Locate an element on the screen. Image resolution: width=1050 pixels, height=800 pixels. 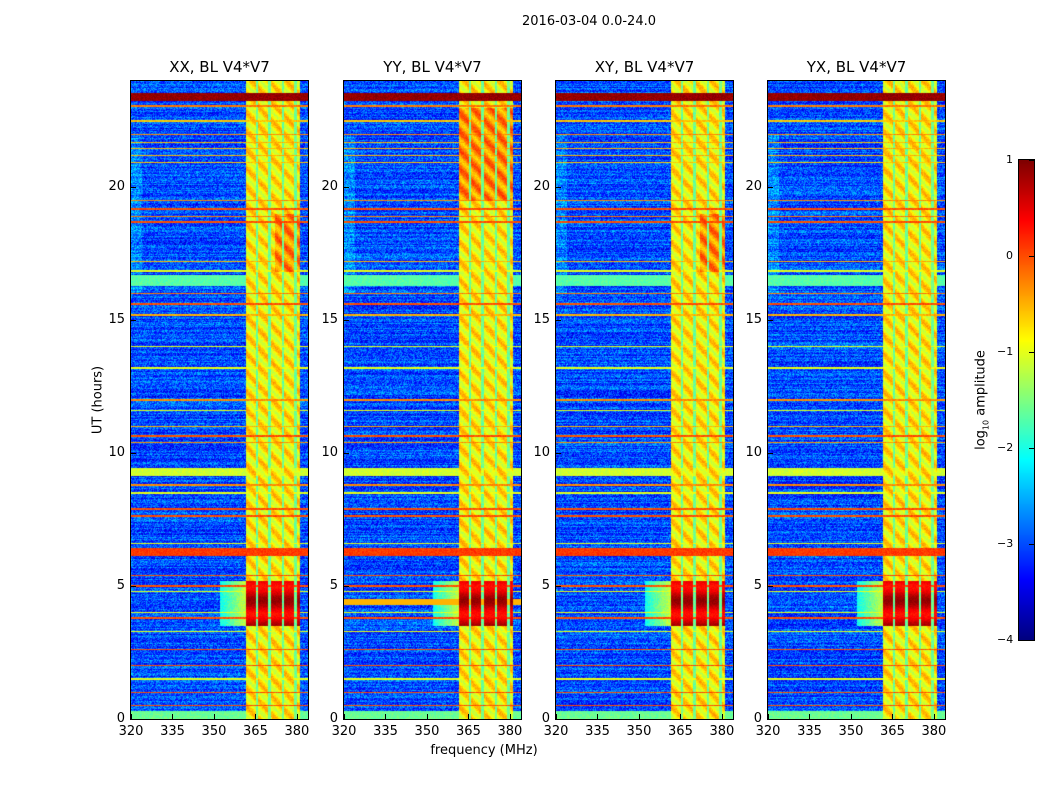
spectrogram-panel-xy is located at coordinates (644, 400).